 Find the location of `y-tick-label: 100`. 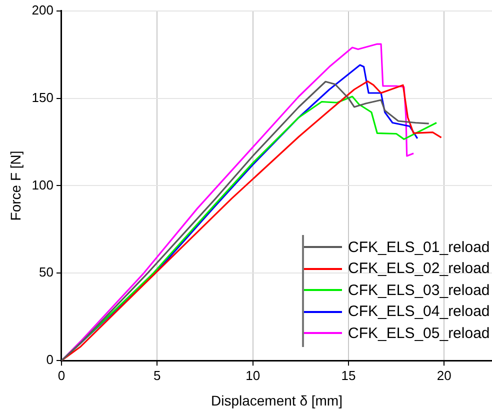

y-tick-label: 100 is located at coordinates (43, 184).